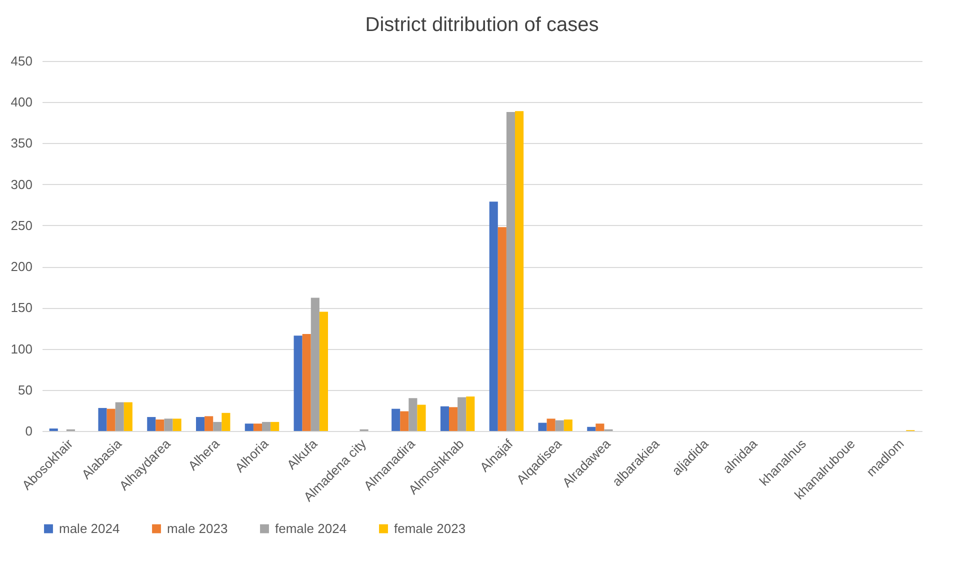  Describe the element at coordinates (197, 528) in the screenshot. I see `legend-label: male 2023` at that location.